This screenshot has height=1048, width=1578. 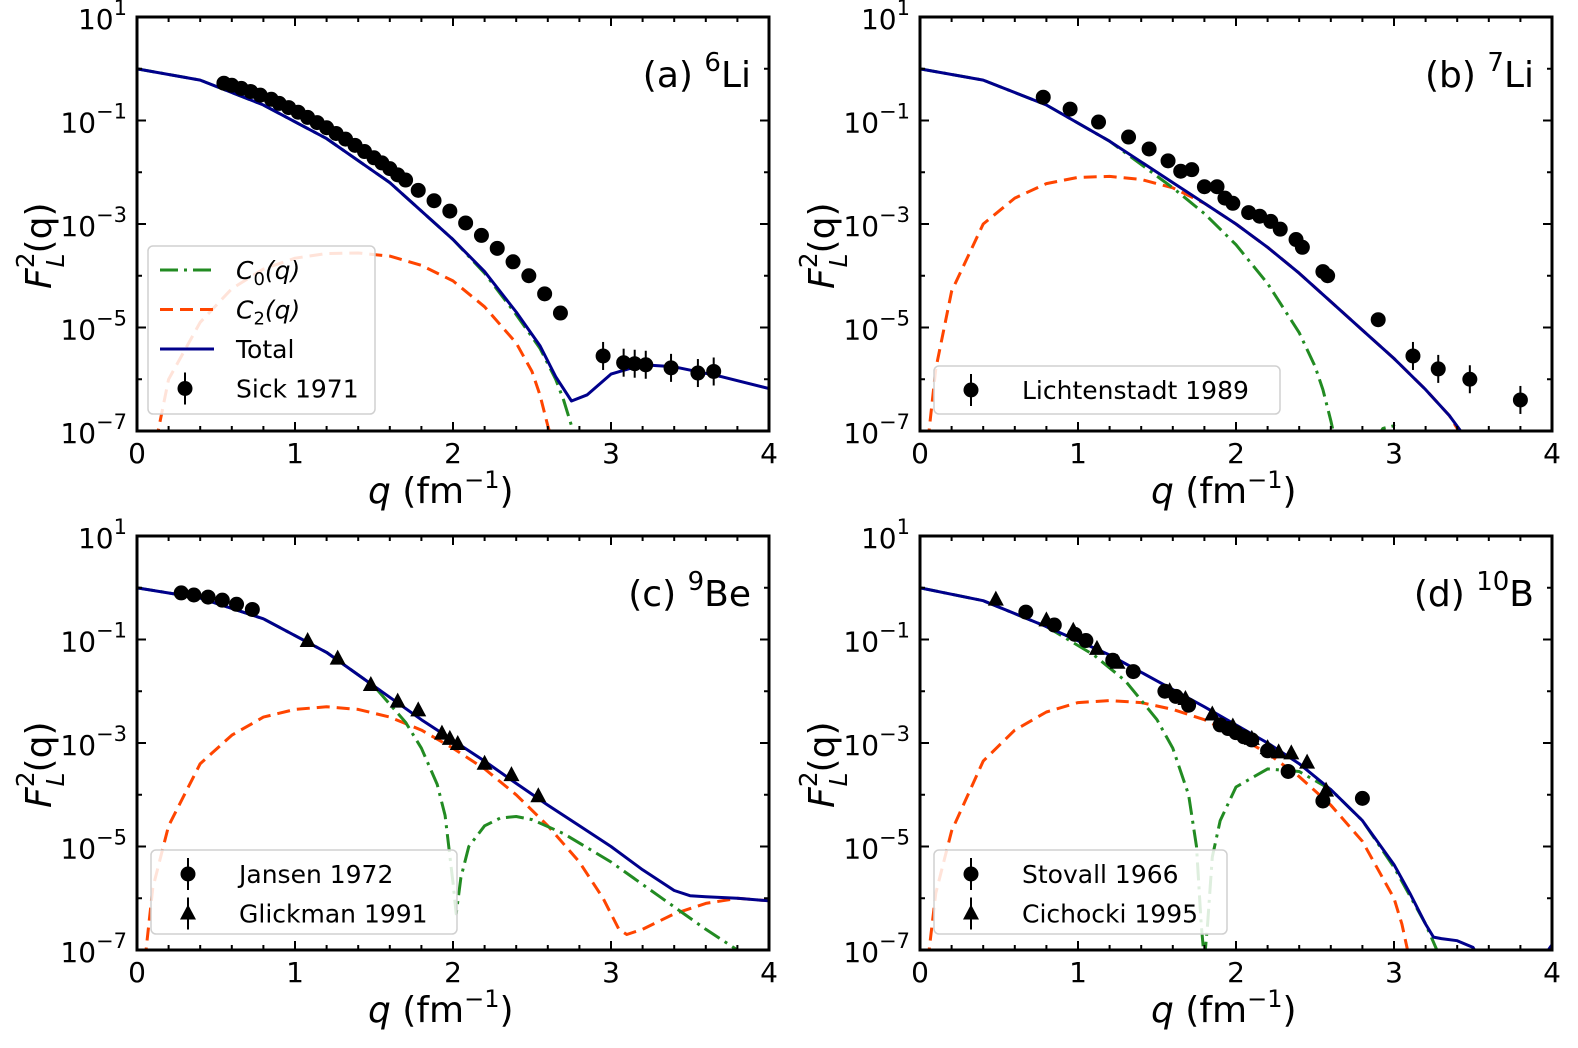 What do you see at coordinates (40, 764) in the screenshot?
I see `panel-c-y-axis-label: F2L(q)` at bounding box center [40, 764].